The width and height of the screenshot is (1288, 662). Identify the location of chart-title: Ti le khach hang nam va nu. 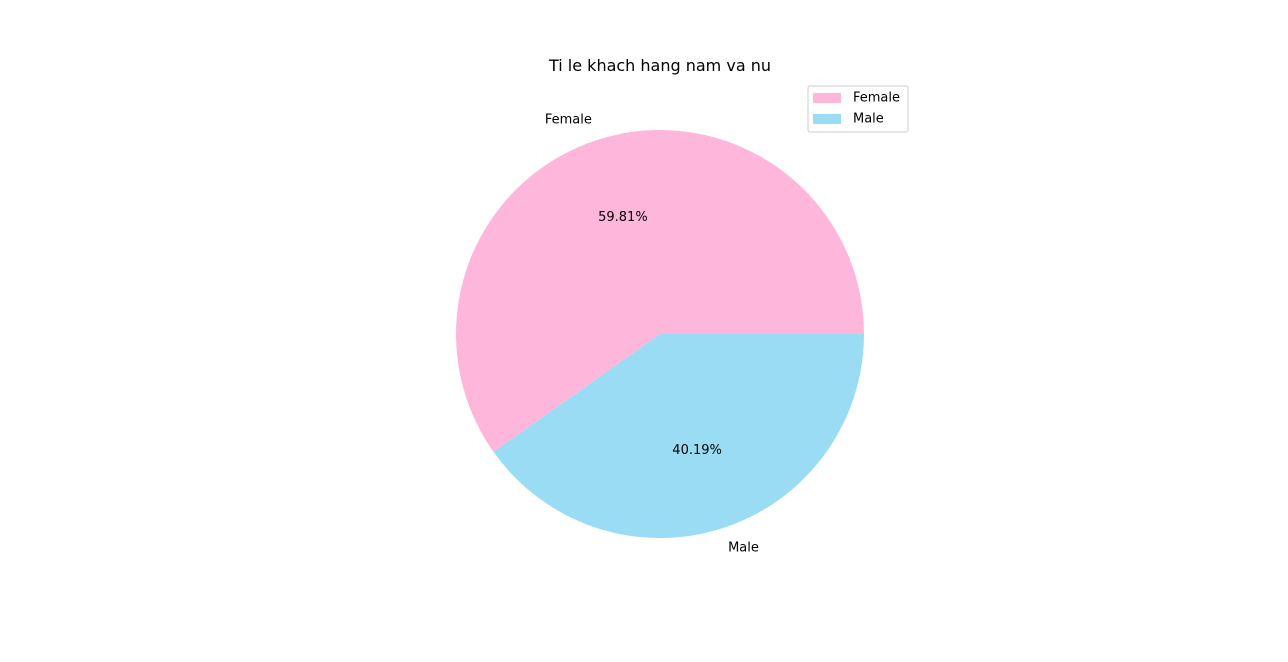
(659, 65).